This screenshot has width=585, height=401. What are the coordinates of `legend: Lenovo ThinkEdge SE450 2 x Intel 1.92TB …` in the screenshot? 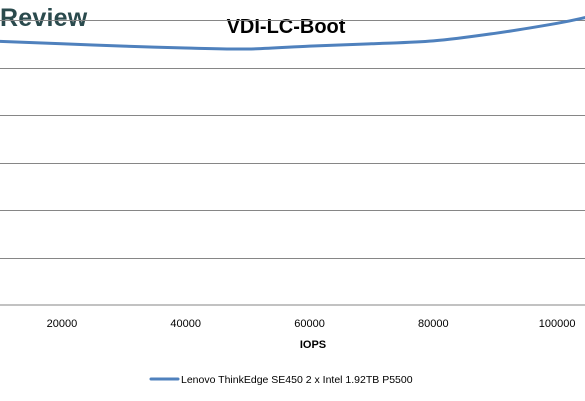 It's located at (281, 380).